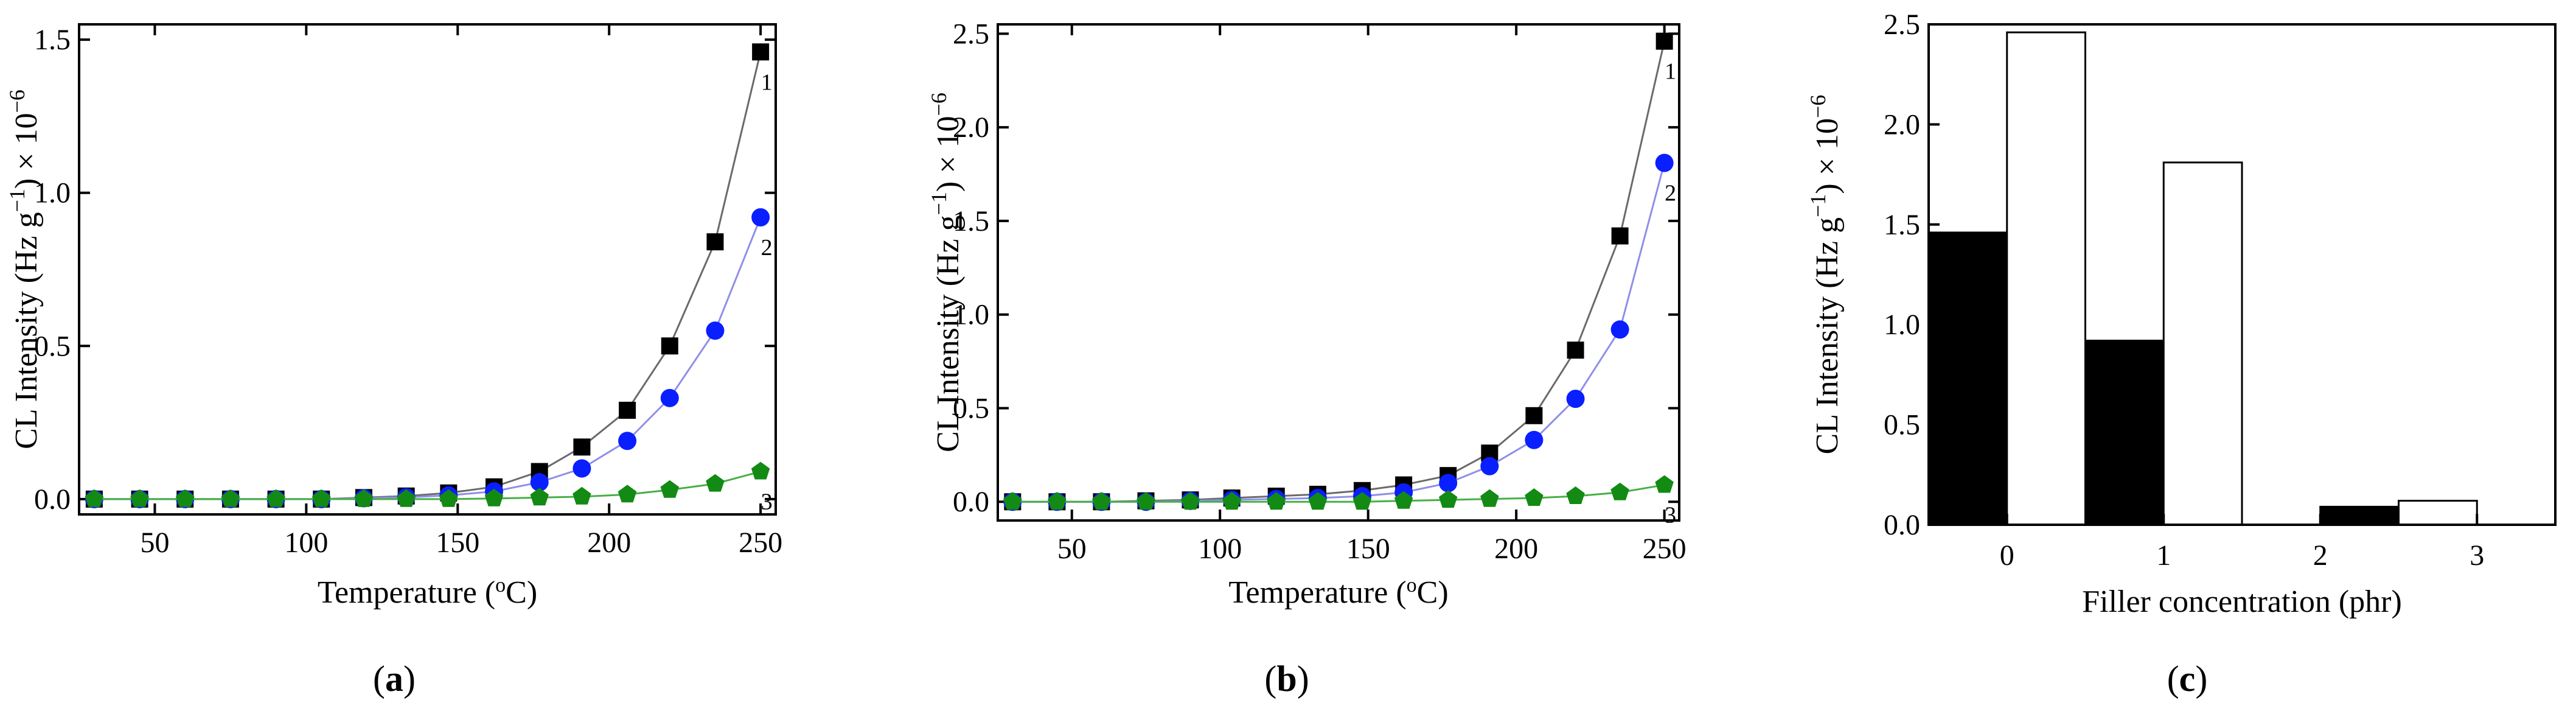  Describe the element at coordinates (2242, 601) in the screenshot. I see `x-axis-title: Filler concentration (phr)` at that location.